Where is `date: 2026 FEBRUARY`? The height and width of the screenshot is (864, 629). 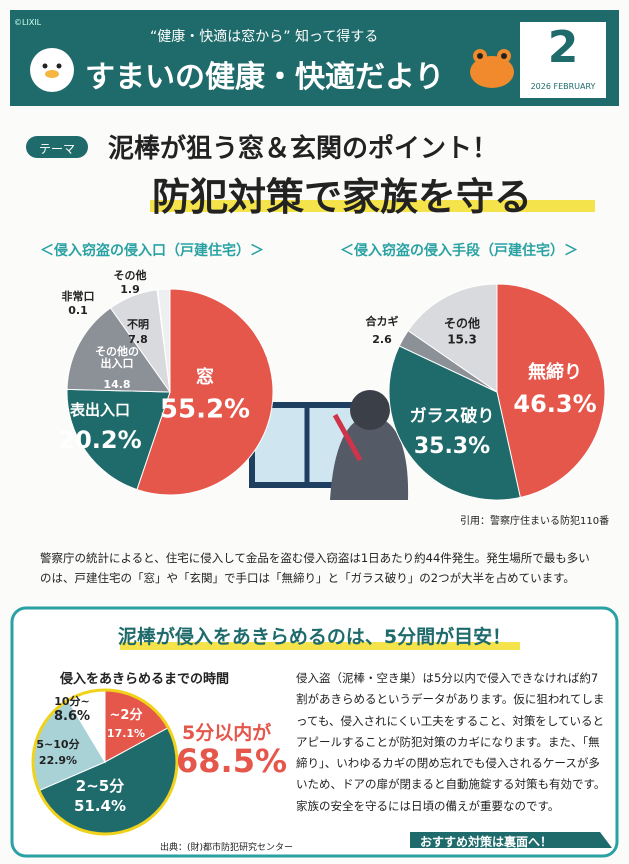 date: 2026 FEBRUARY is located at coordinates (563, 86).